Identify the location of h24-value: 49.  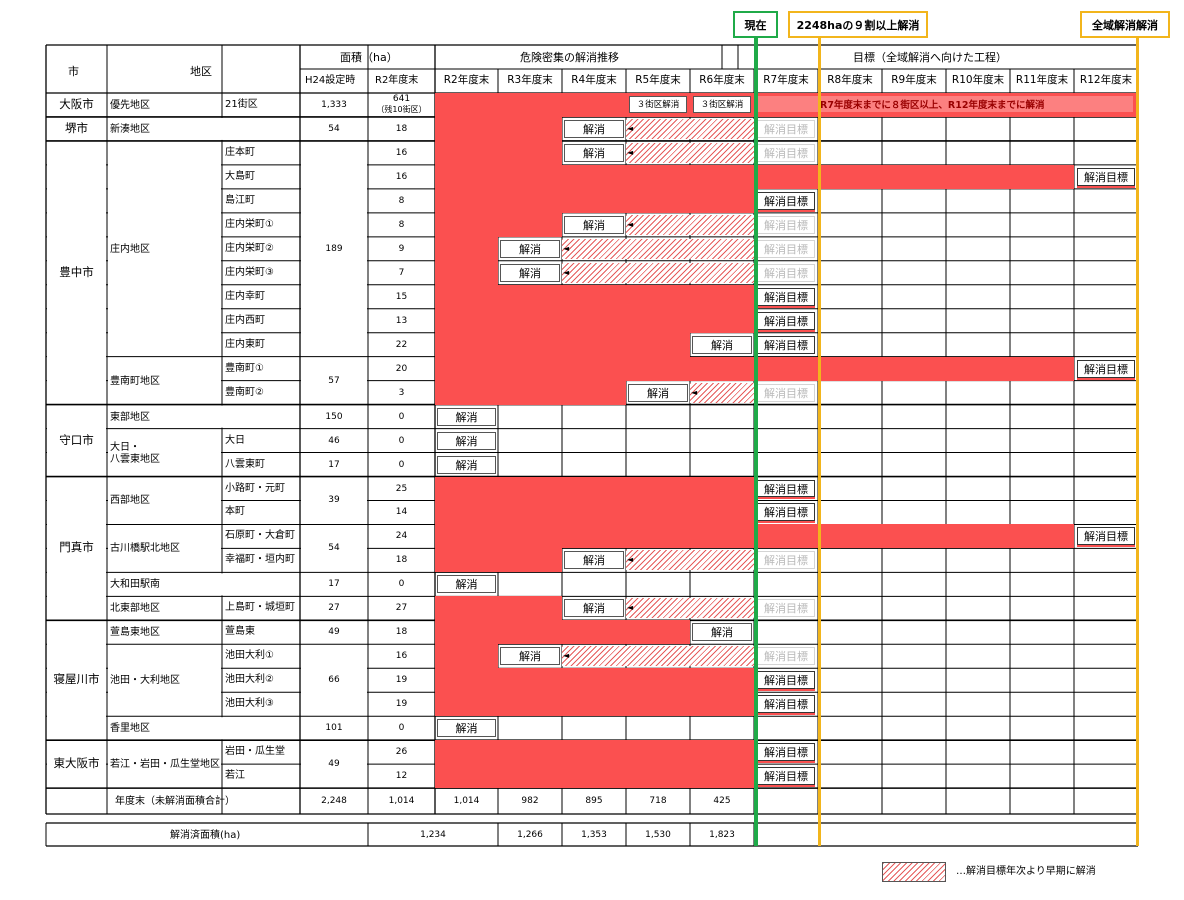
(334, 632).